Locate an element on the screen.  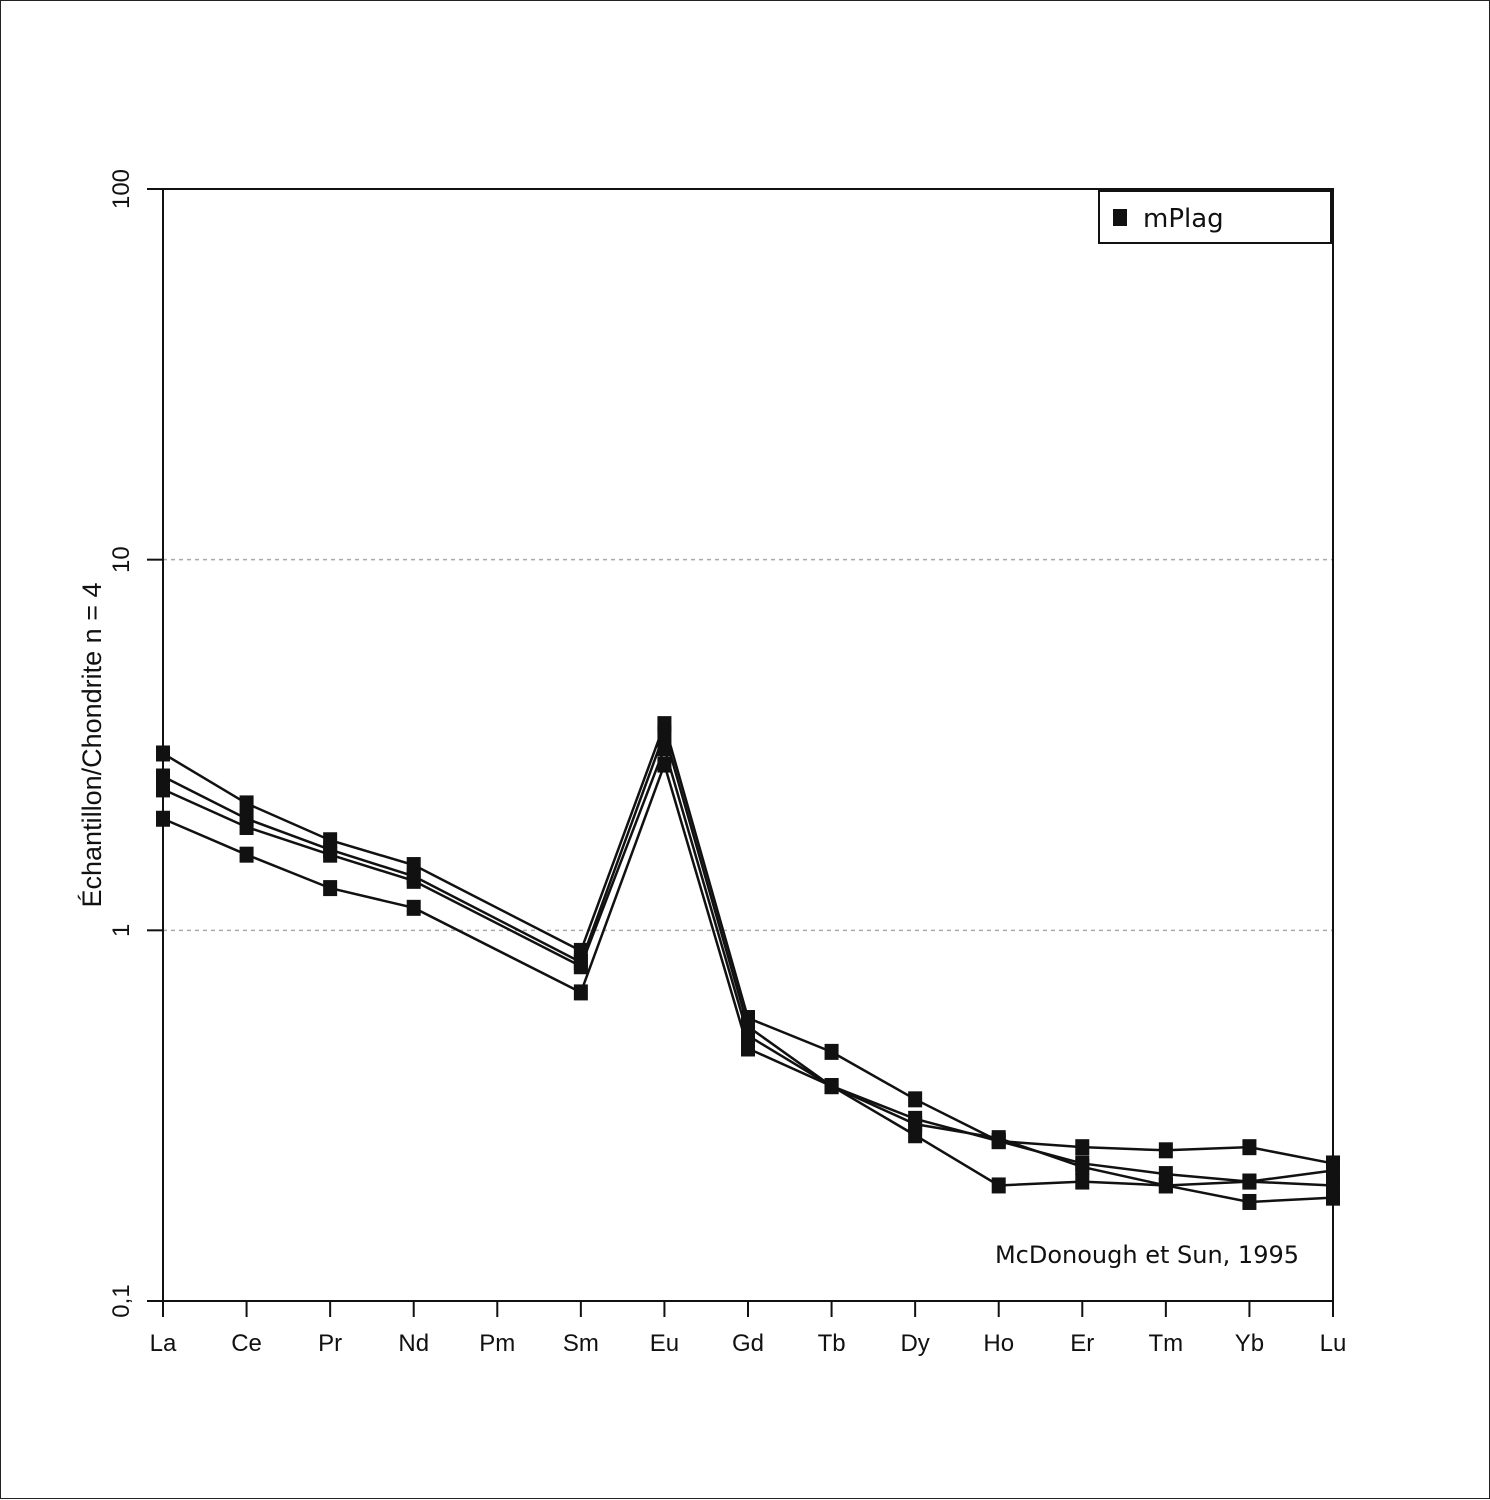
x-tick-label-Tb: Tb is located at coordinates (832, 1343).